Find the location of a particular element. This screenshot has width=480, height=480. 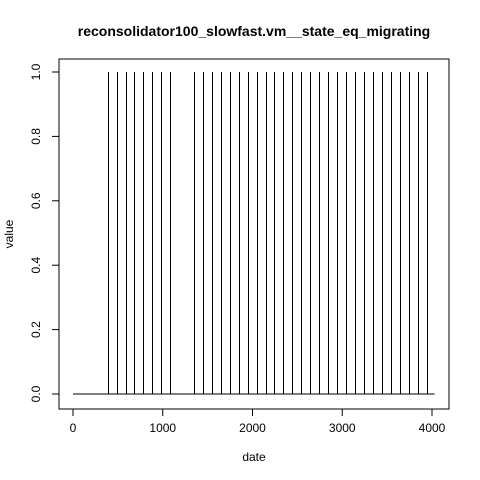

y-tick-label: 0.0 is located at coordinates (36, 393).